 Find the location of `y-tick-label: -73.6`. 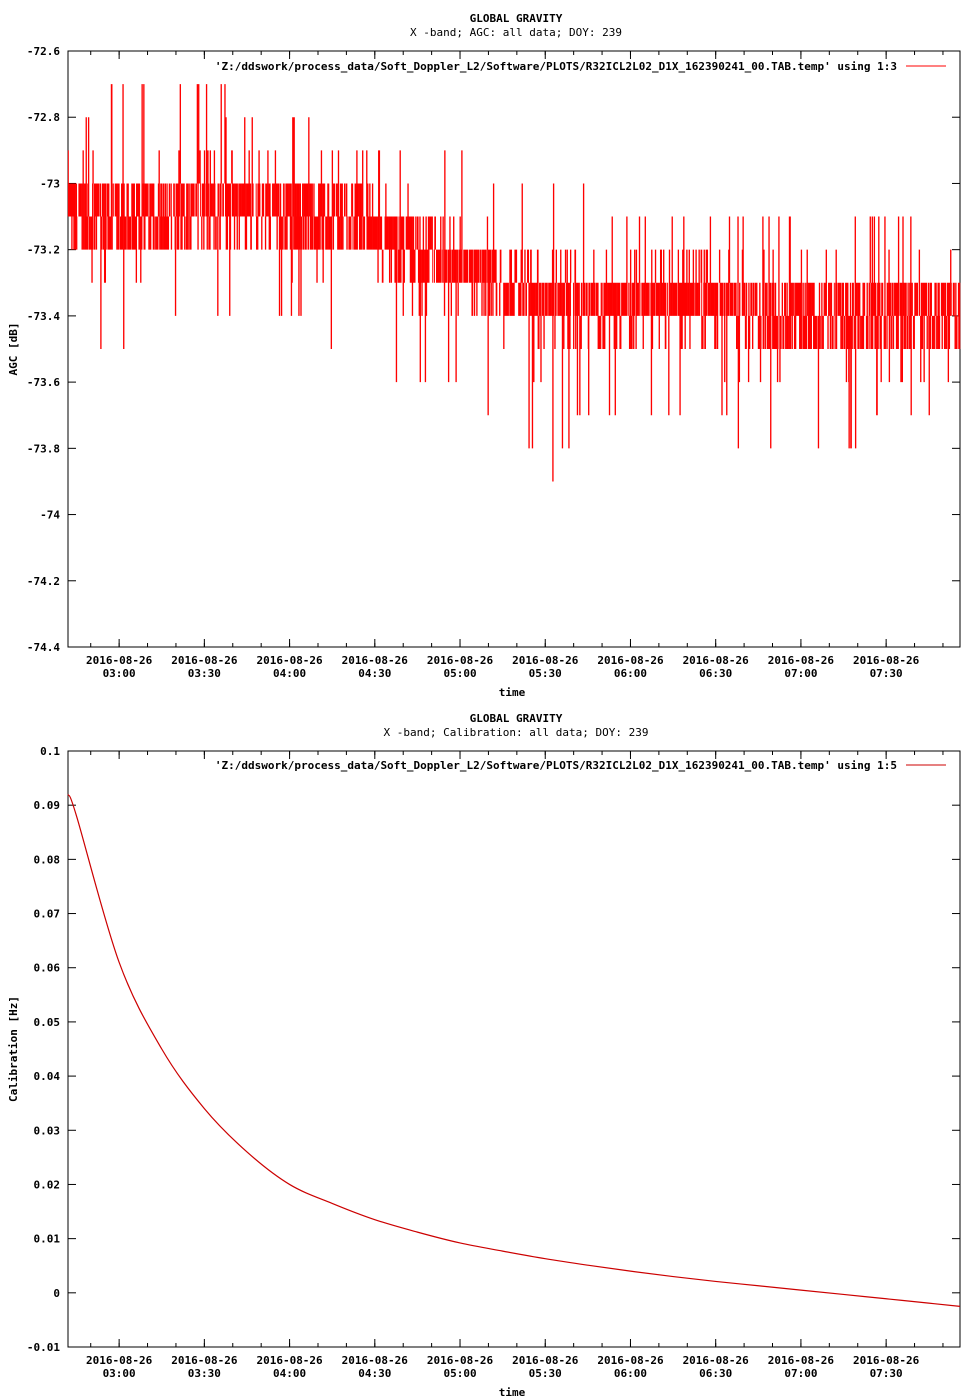

y-tick-label: -73.6 is located at coordinates (43, 382).